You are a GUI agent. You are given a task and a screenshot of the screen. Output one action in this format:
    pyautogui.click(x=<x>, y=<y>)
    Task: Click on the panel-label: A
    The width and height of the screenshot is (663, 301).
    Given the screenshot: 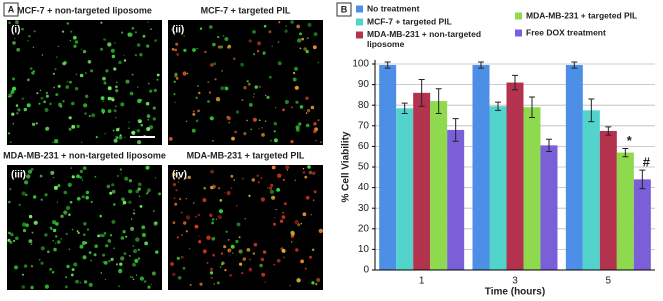 What is the action you would take?
    pyautogui.click(x=11, y=9)
    